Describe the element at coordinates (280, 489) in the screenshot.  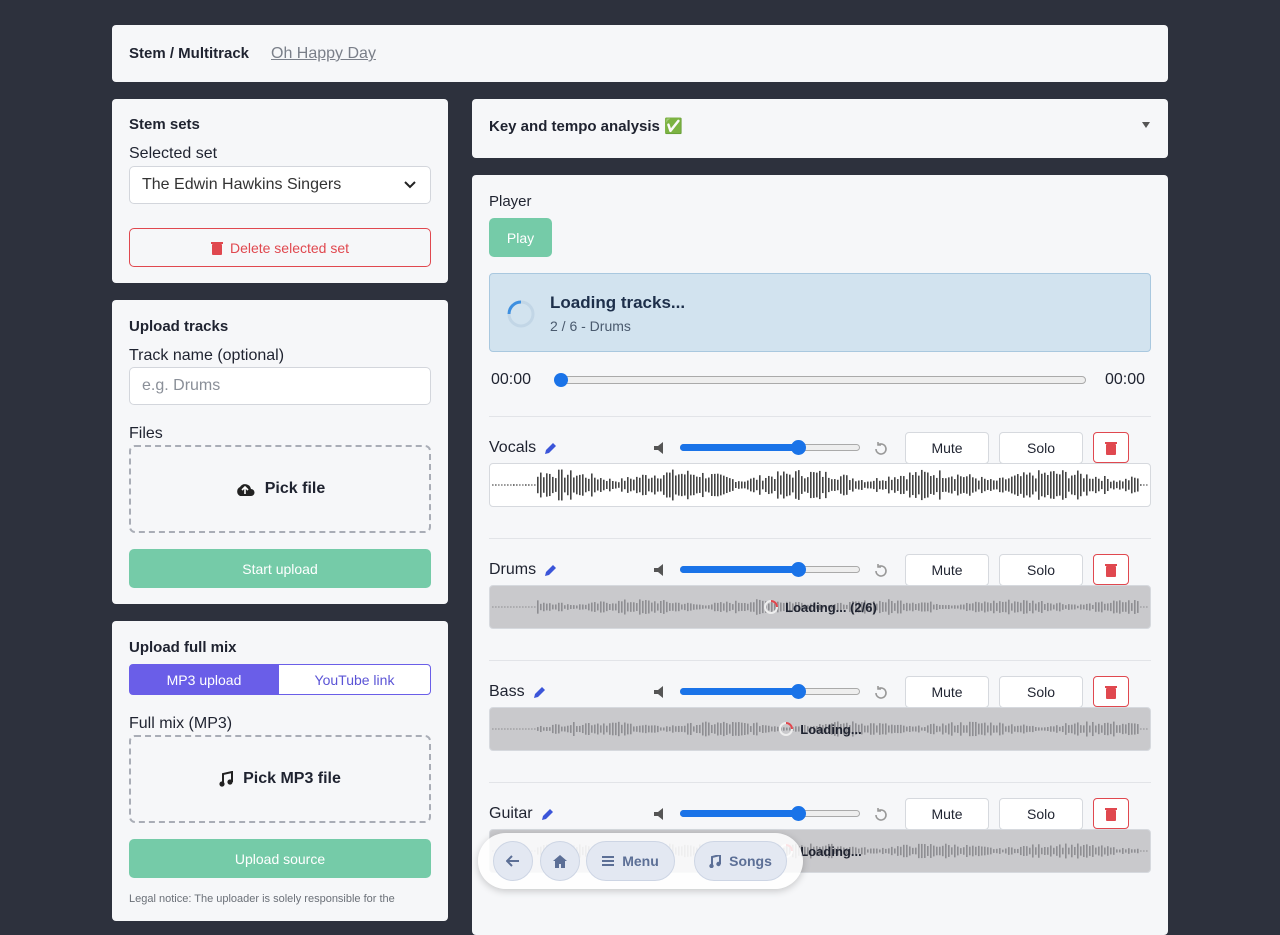
I see `file-drop: Pick file` at that location.